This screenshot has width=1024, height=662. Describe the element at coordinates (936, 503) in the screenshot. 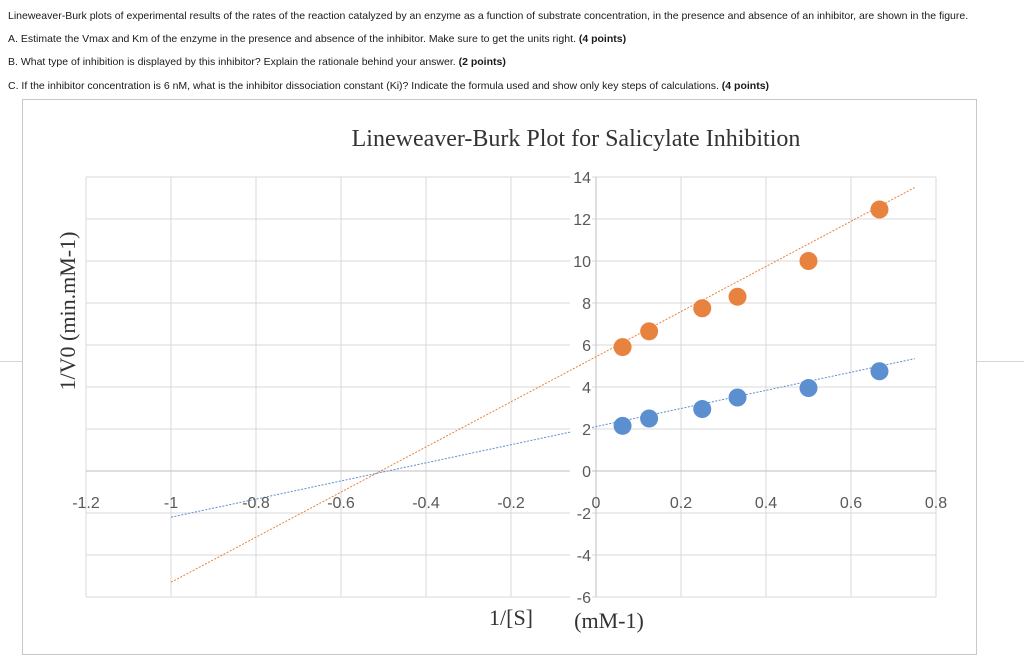

I see `x-tick-label: 0.8` at that location.